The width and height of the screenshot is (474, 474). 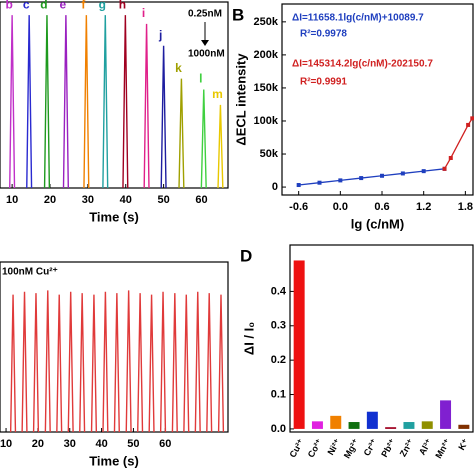 I want to click on x-tick-label: Co²⁺, so click(x=315, y=448).